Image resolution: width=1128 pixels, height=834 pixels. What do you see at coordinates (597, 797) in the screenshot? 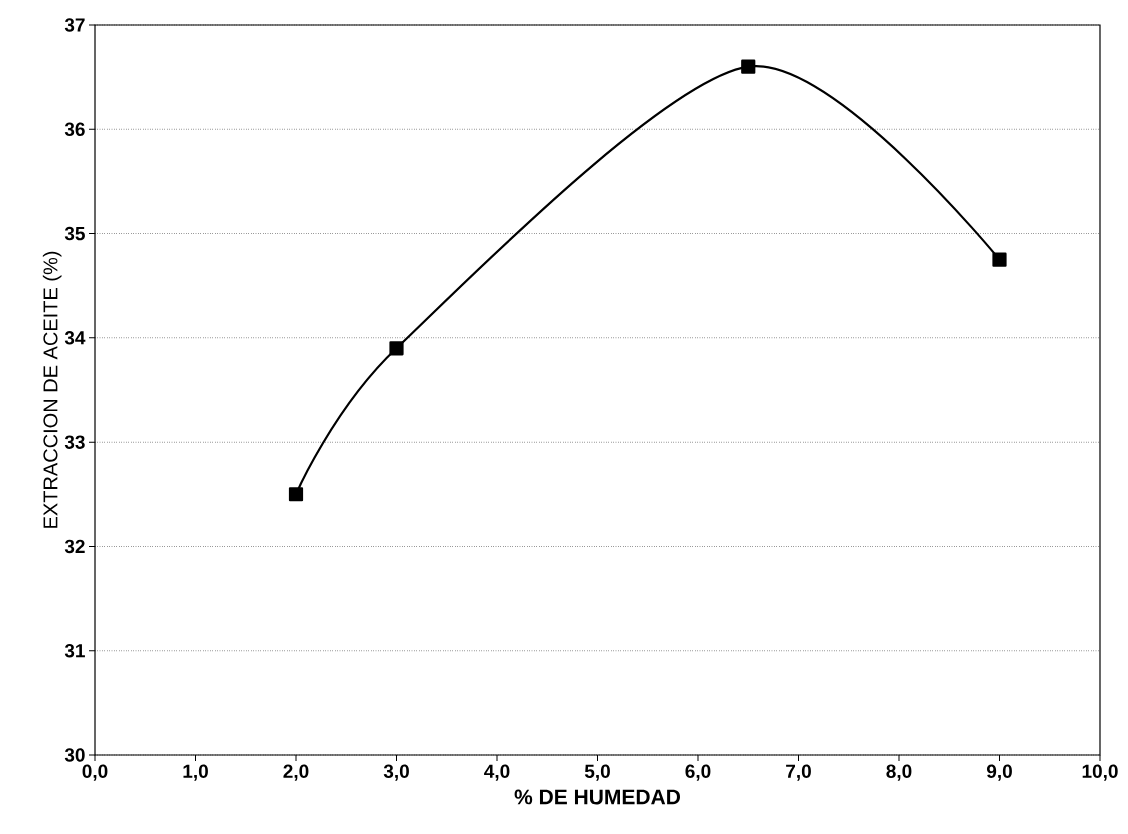
I see `x-axis-title: % DE HUMEDAD` at bounding box center [597, 797].